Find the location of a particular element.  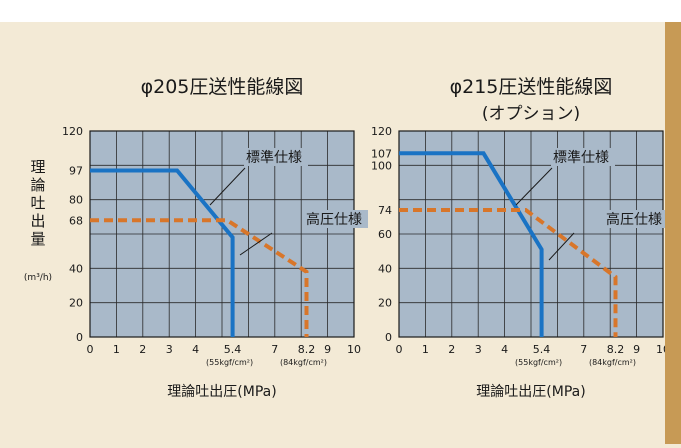

y-tick-label: 107 is located at coordinates (381, 153).